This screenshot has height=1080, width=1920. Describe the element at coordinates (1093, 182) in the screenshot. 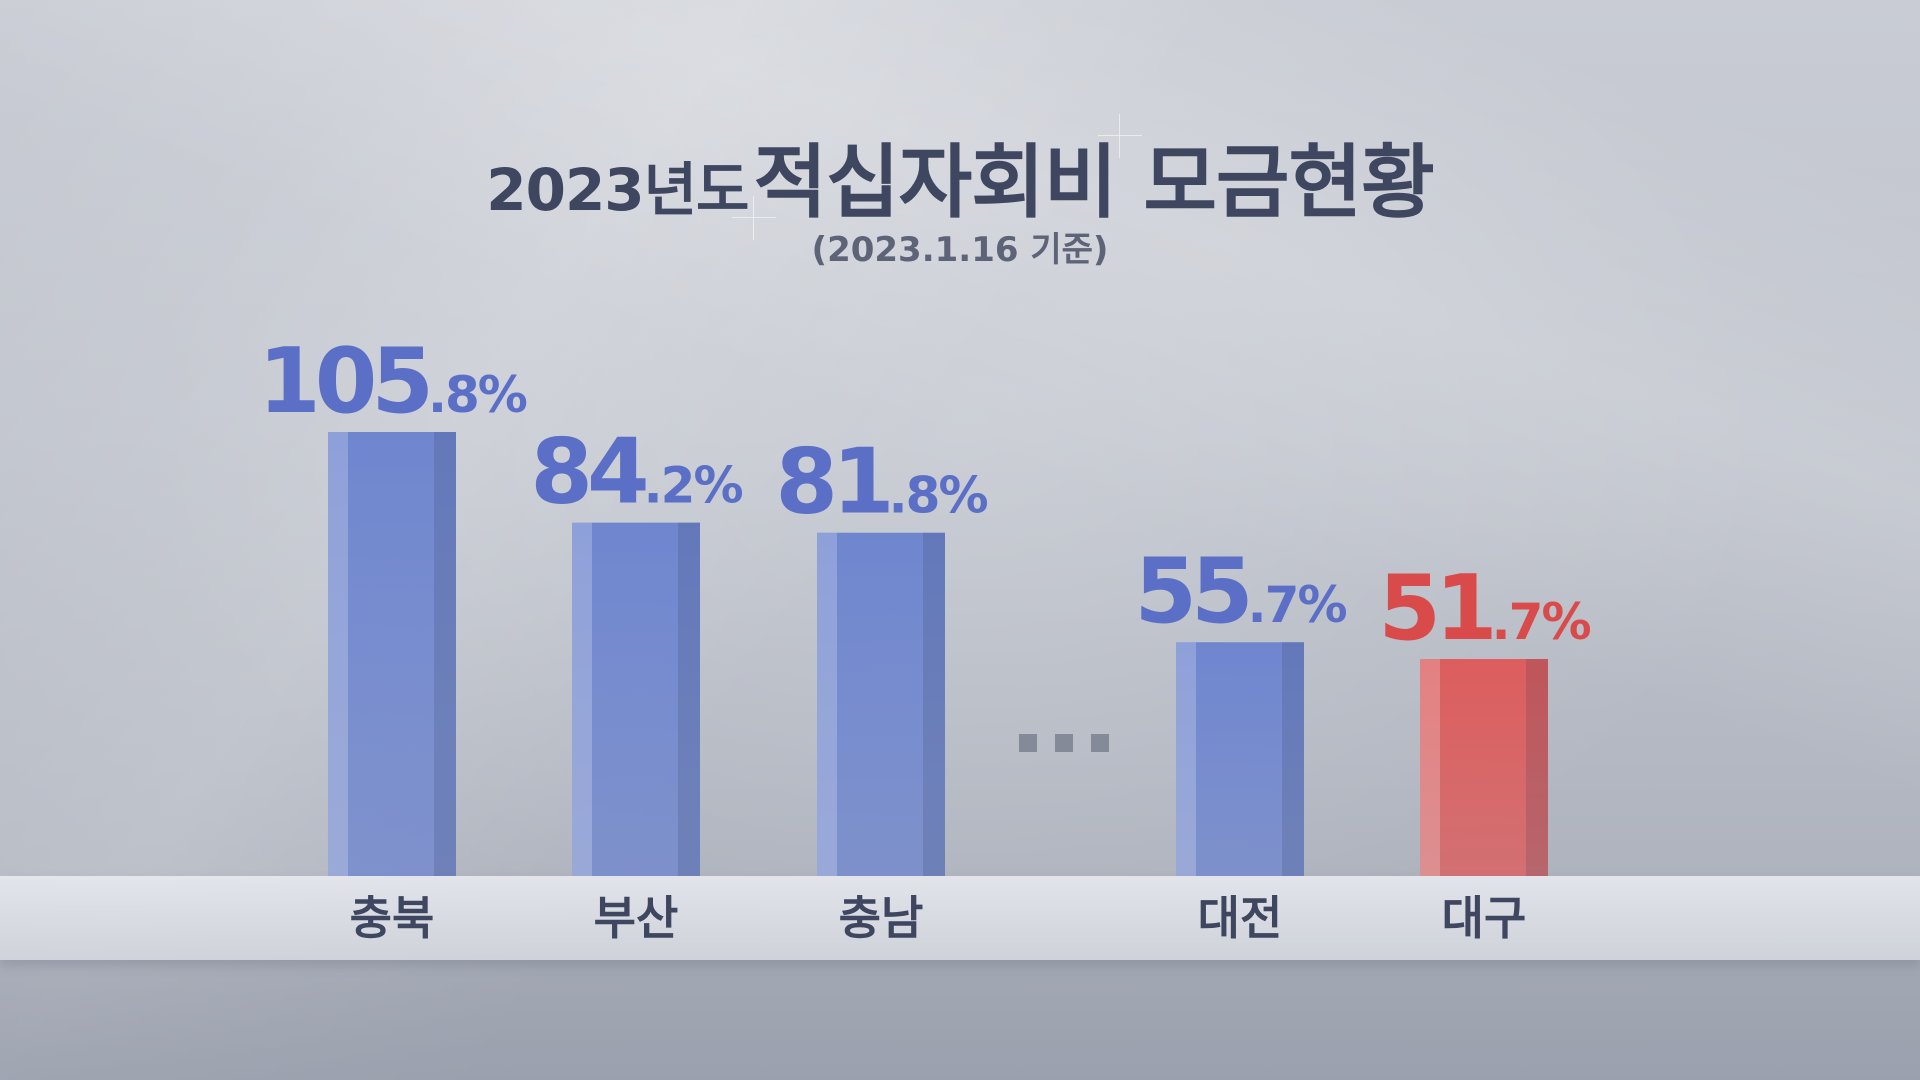

I see `title-main: 적십자회비 모금현황` at that location.